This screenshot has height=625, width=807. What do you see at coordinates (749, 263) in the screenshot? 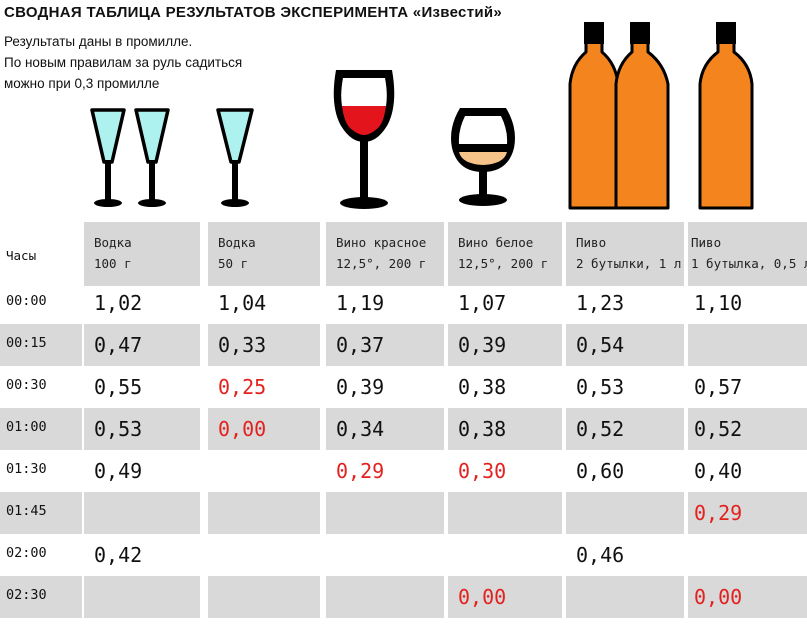
I see `column-detail: 1 бутылка, 0,5 л` at bounding box center [749, 263].